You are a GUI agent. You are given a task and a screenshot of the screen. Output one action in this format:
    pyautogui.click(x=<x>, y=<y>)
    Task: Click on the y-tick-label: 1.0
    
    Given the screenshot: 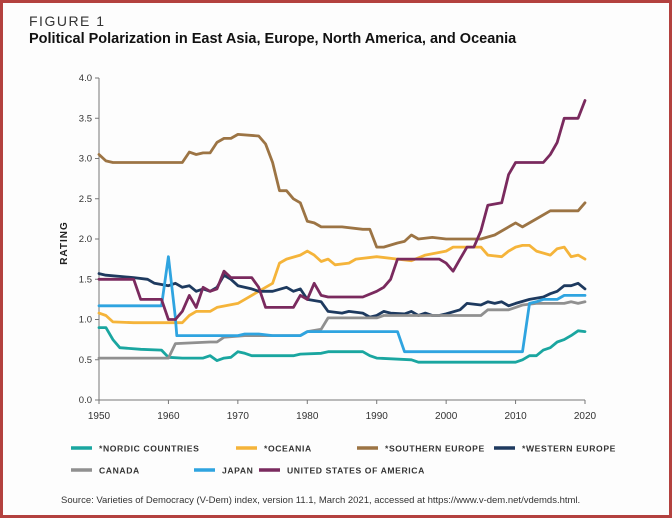 What is the action you would take?
    pyautogui.click(x=85, y=320)
    